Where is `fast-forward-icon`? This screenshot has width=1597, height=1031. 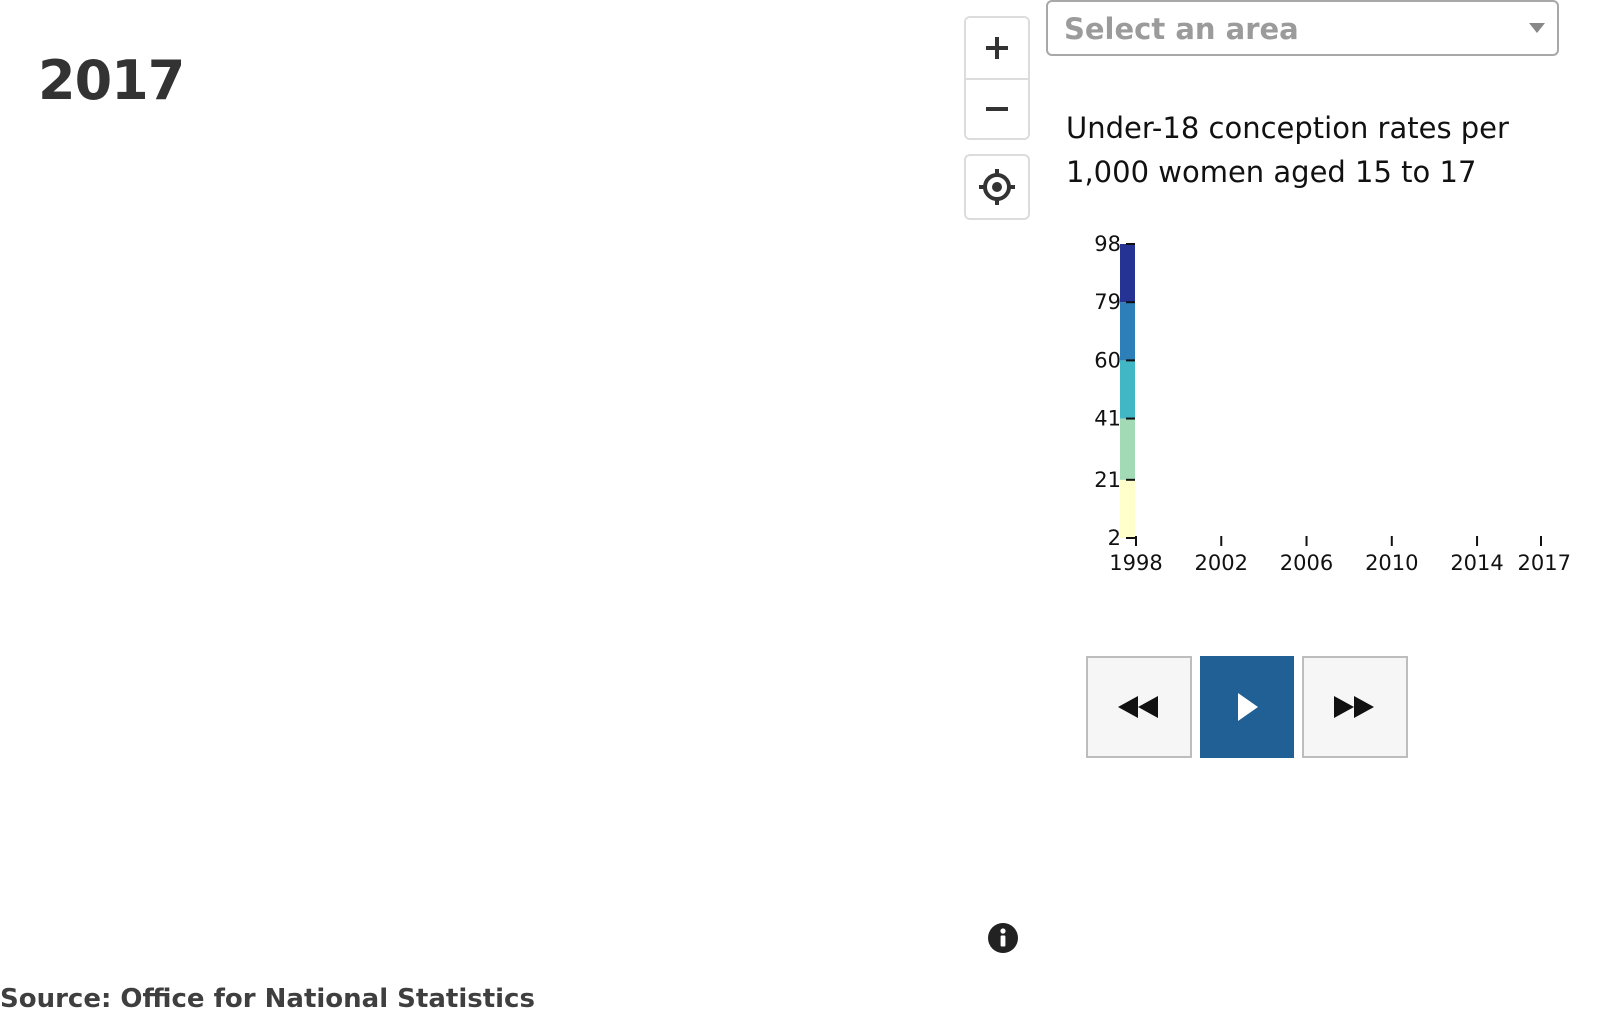
fast-forward-icon is located at coordinates (1354, 707).